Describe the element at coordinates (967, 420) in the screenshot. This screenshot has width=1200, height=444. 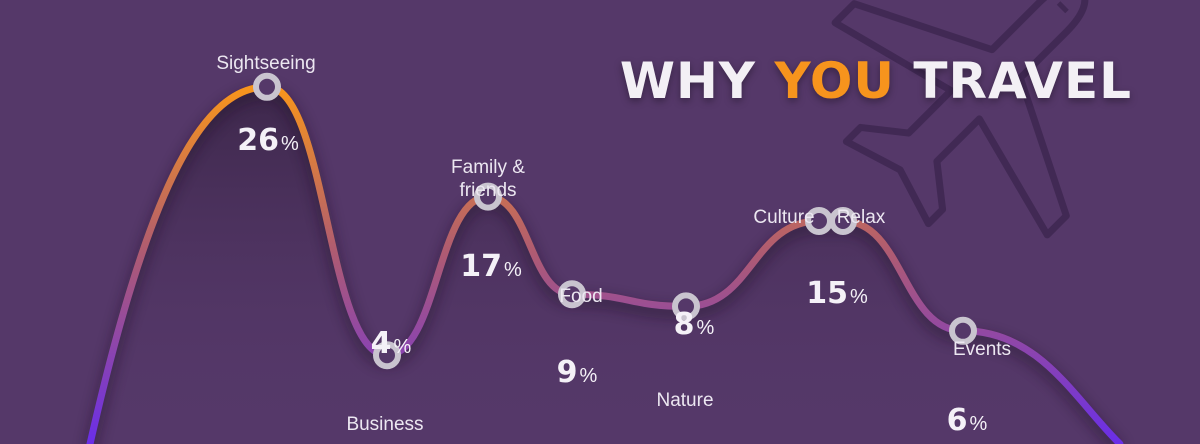
I see `value-label-7: 6%` at that location.